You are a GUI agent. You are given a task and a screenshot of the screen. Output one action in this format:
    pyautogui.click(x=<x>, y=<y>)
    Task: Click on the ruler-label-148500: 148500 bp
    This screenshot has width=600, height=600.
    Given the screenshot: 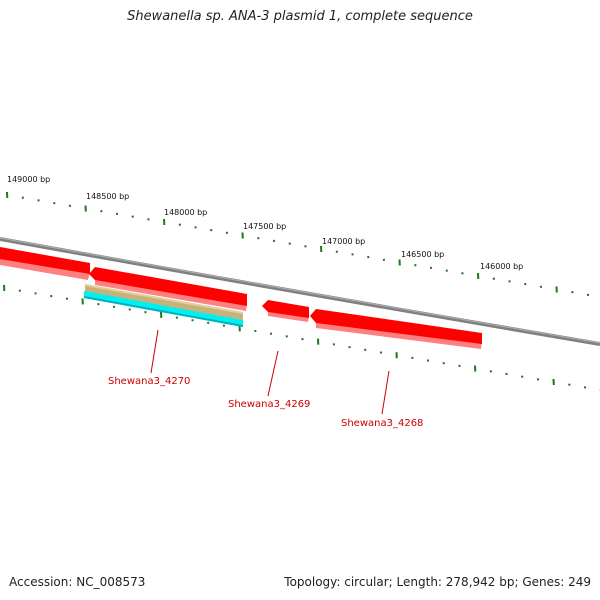 What is the action you would take?
    pyautogui.click(x=107, y=196)
    